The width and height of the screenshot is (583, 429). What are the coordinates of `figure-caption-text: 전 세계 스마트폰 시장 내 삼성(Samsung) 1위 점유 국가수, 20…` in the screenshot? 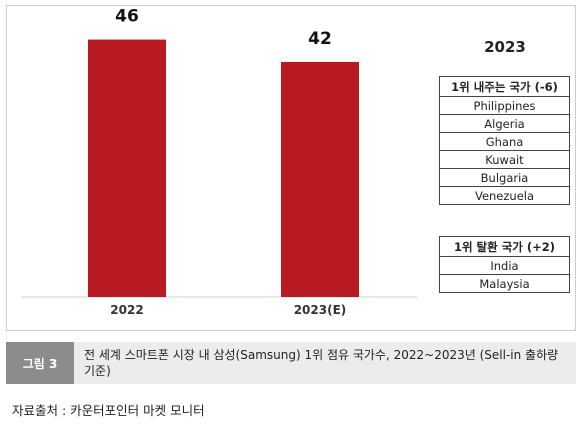 It's located at (321, 363).